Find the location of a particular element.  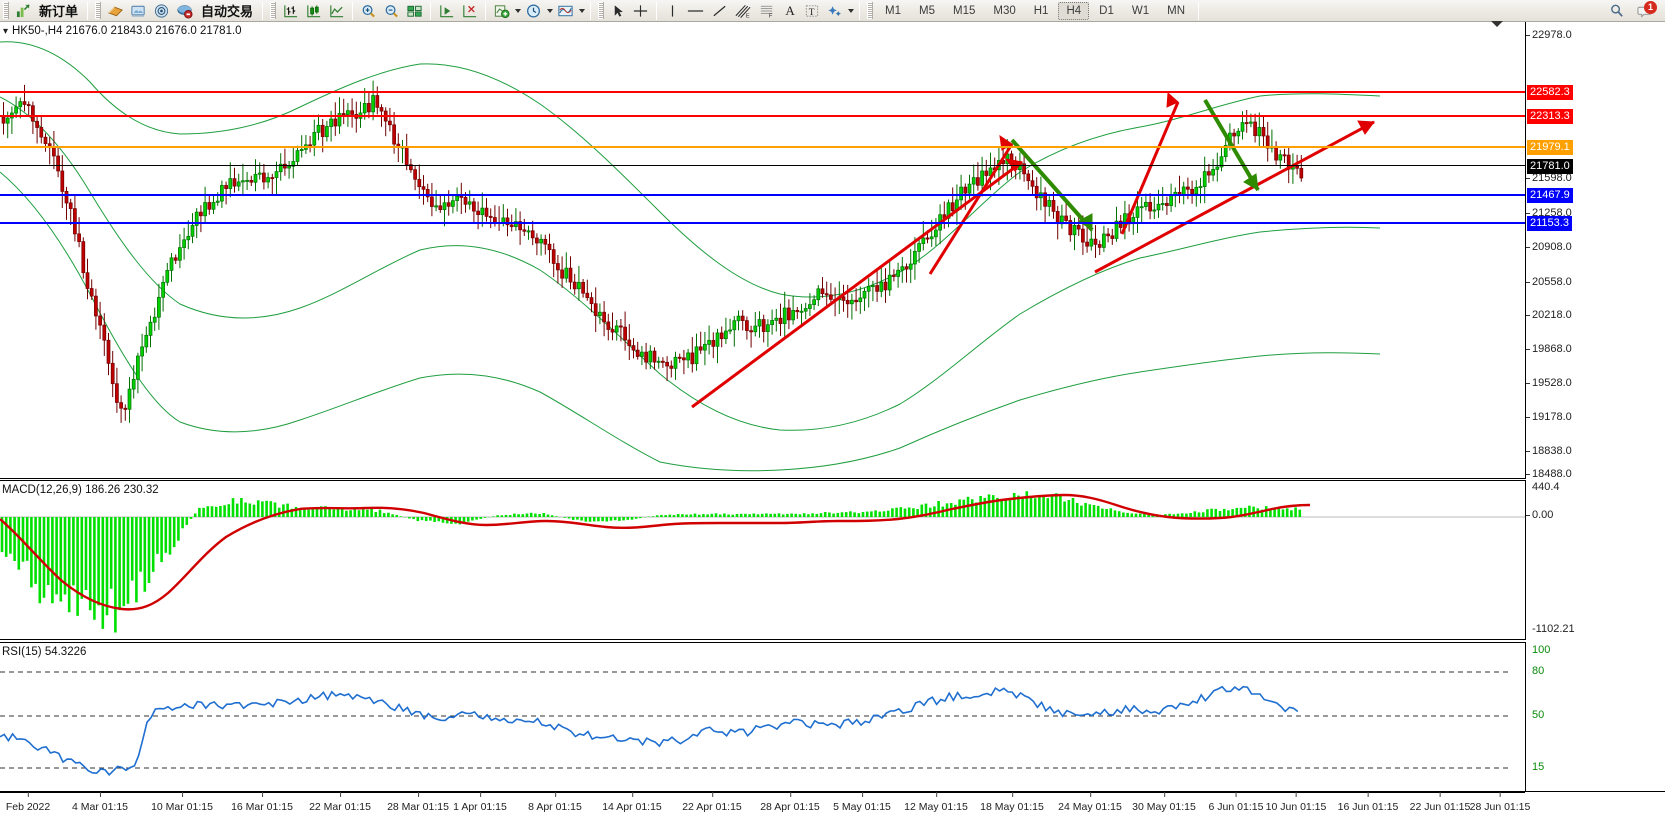

timeframe-m30: M30 is located at coordinates (1004, 10).